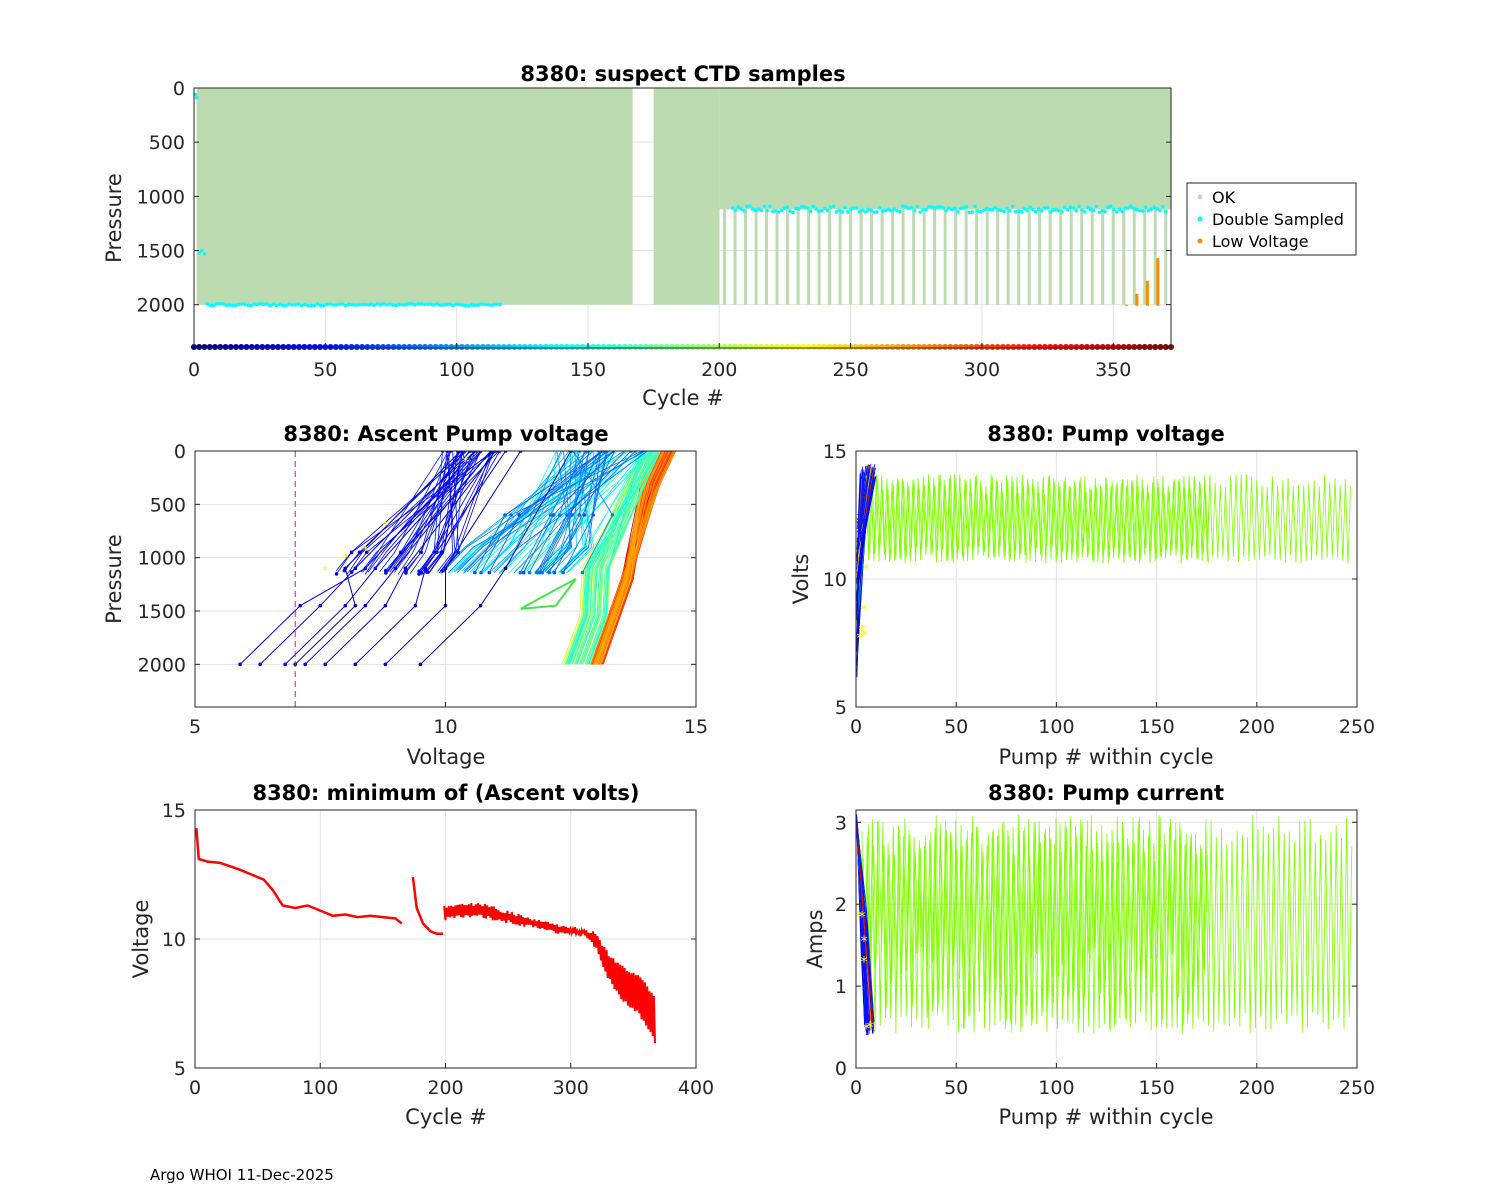 The width and height of the screenshot is (1500, 1200). Describe the element at coordinates (1106, 939) in the screenshot. I see `pumpi-axes-frame` at that location.